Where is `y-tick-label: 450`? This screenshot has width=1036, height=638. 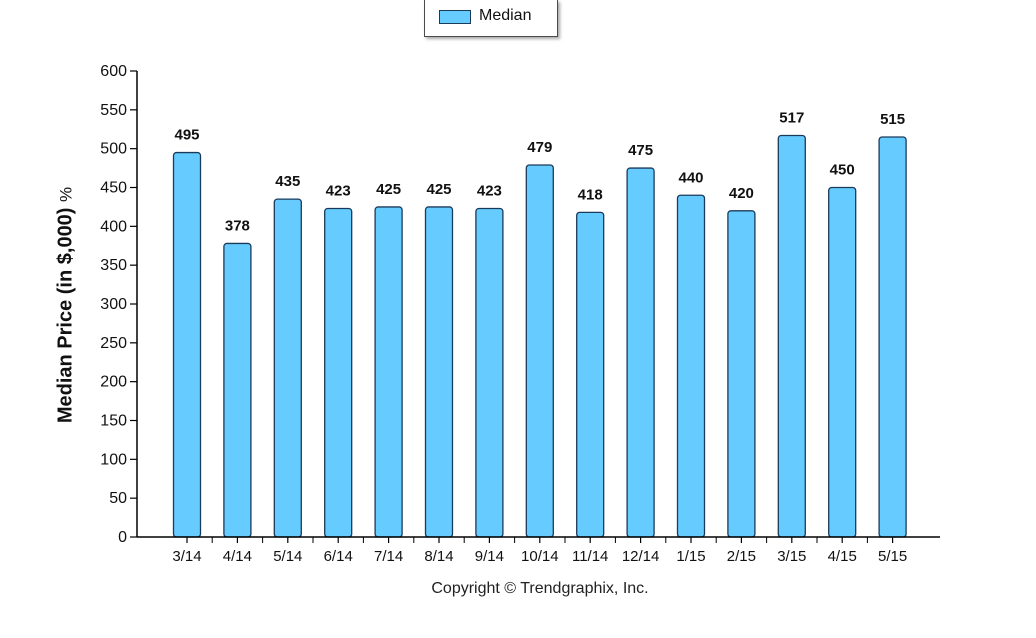 y-tick-label: 450 is located at coordinates (113, 188).